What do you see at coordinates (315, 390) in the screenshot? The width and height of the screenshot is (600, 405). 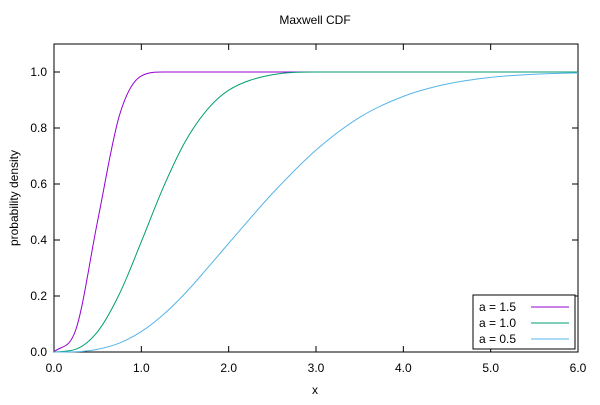 I see `x-axis-label: x` at bounding box center [315, 390].